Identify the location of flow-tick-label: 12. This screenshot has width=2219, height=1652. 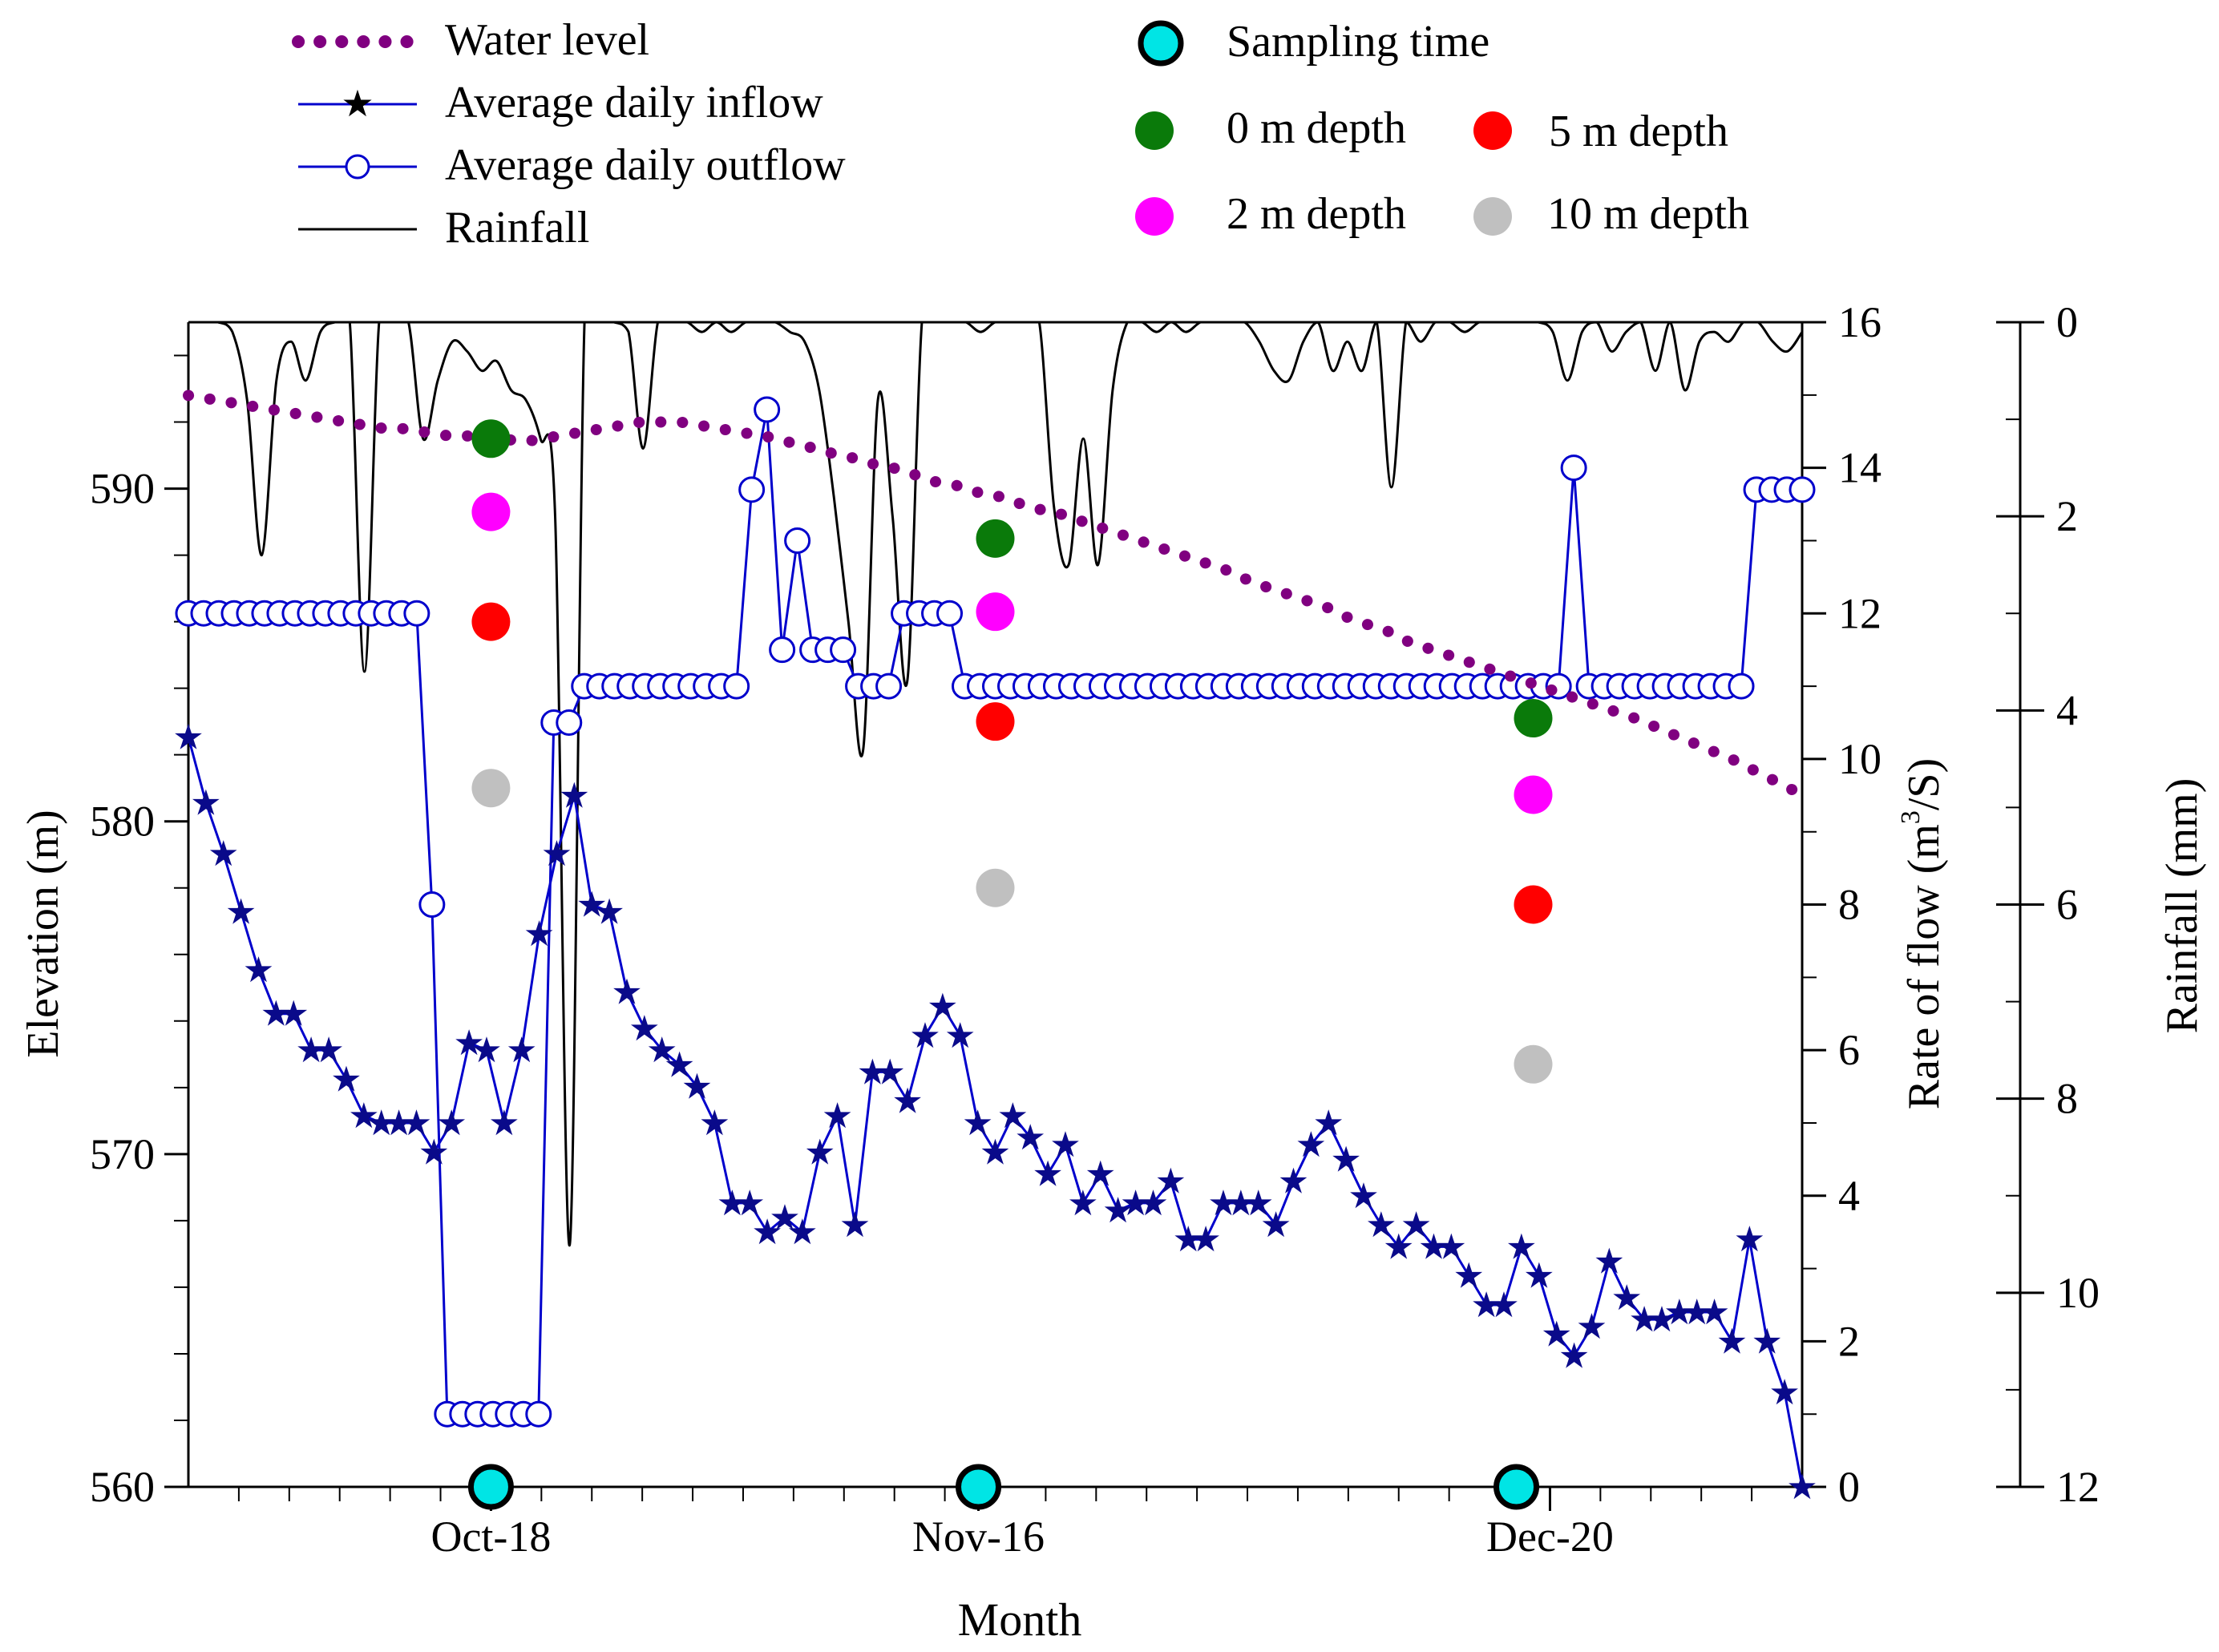
(1860, 613).